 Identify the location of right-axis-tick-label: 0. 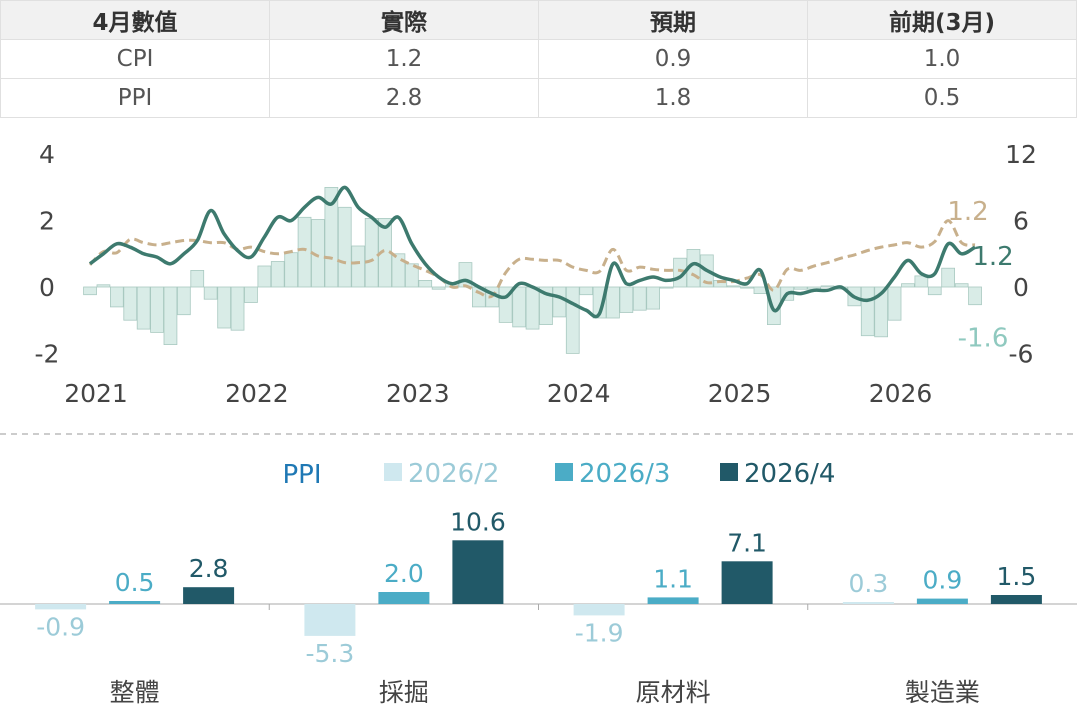
(1021, 287).